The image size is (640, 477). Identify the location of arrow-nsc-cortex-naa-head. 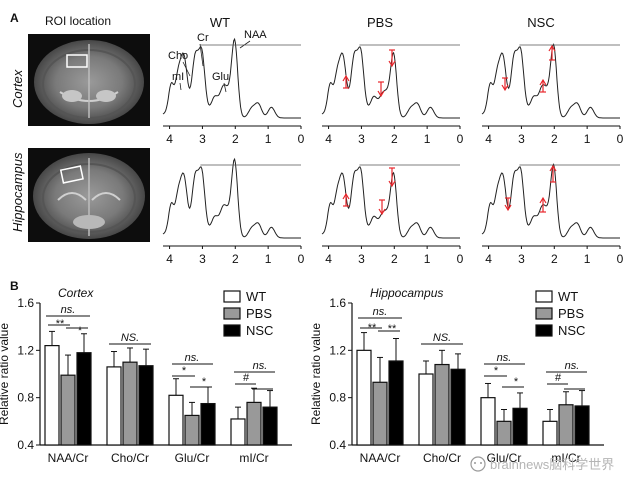
(552, 48).